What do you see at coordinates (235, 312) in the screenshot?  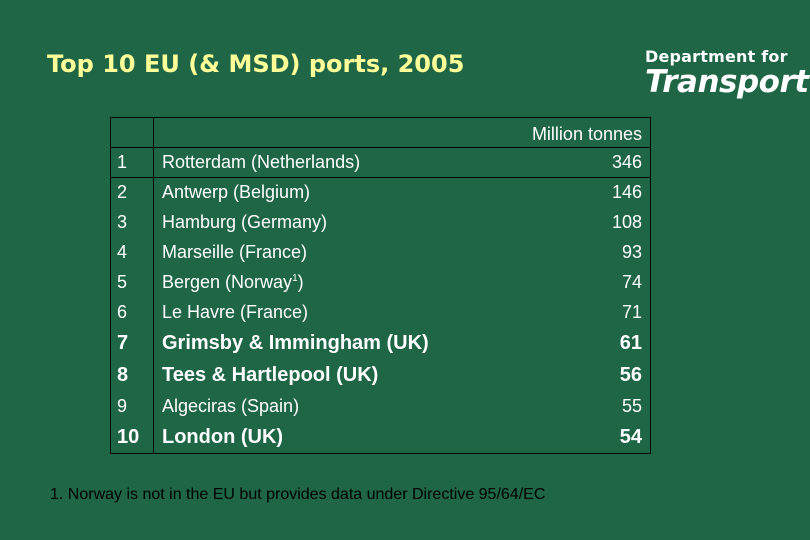 I see `port-name-cell: Le Havre (France)` at bounding box center [235, 312].